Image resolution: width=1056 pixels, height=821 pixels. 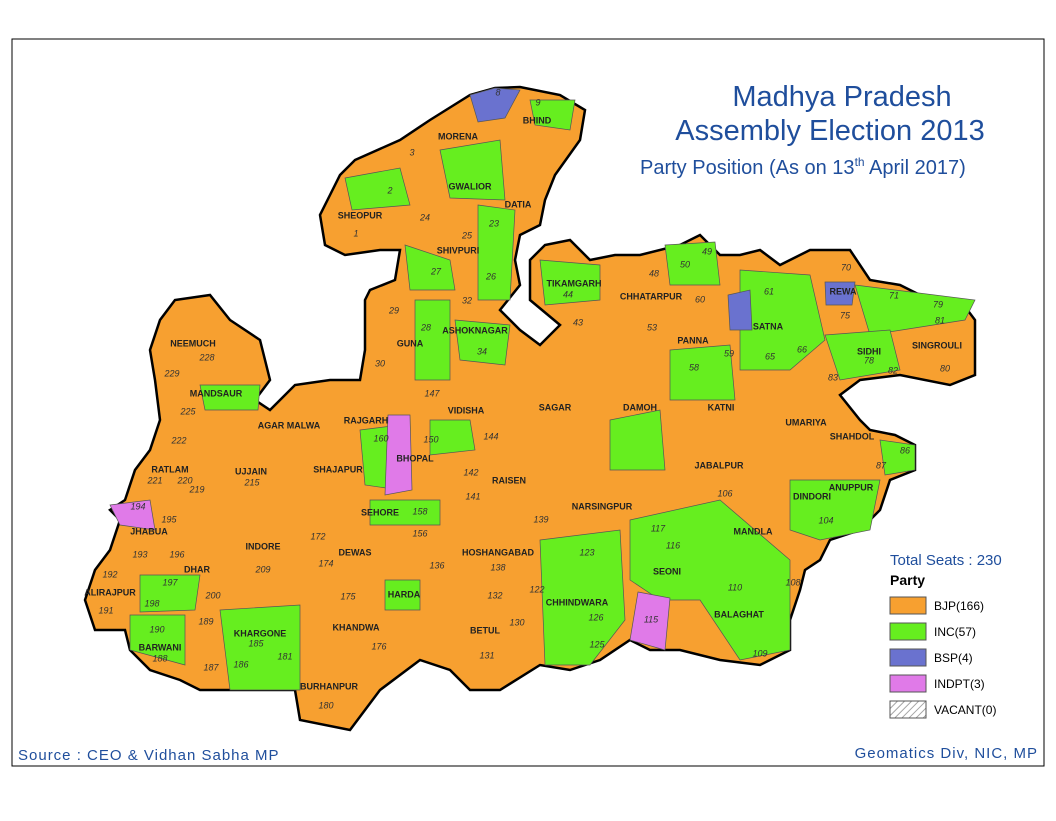 What do you see at coordinates (466, 410) in the screenshot?
I see `district-label: VIDISHA` at bounding box center [466, 410].